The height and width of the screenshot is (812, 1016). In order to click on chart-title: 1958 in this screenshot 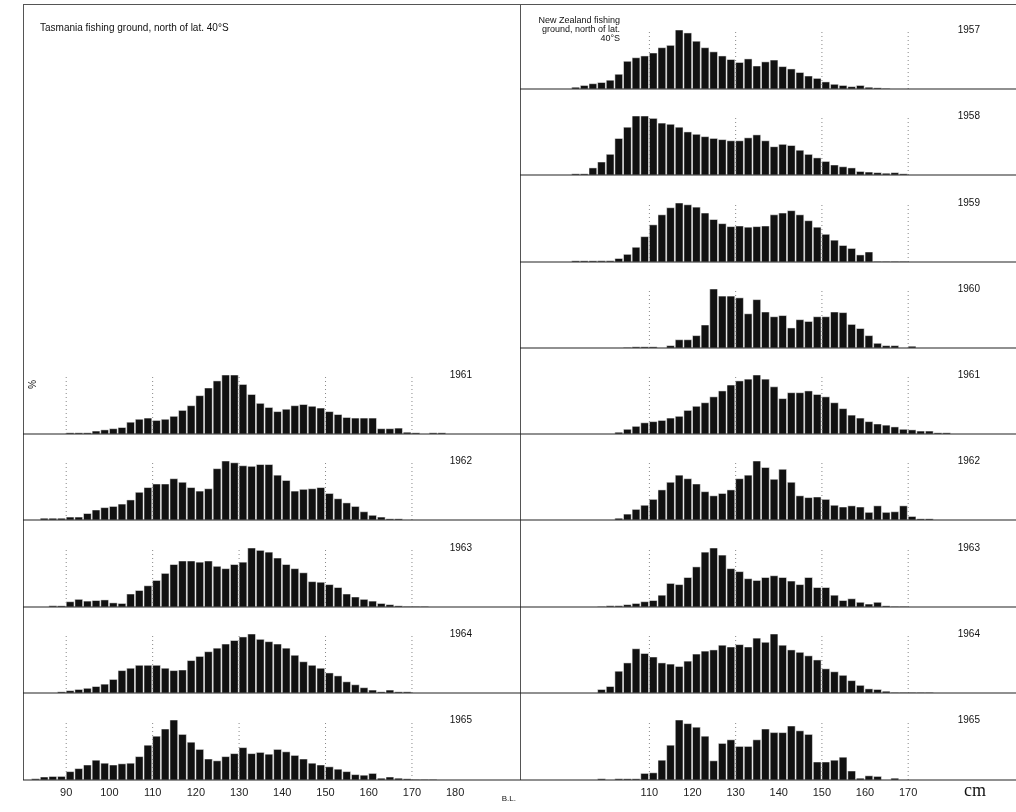, I will do `click(968, 116)`.